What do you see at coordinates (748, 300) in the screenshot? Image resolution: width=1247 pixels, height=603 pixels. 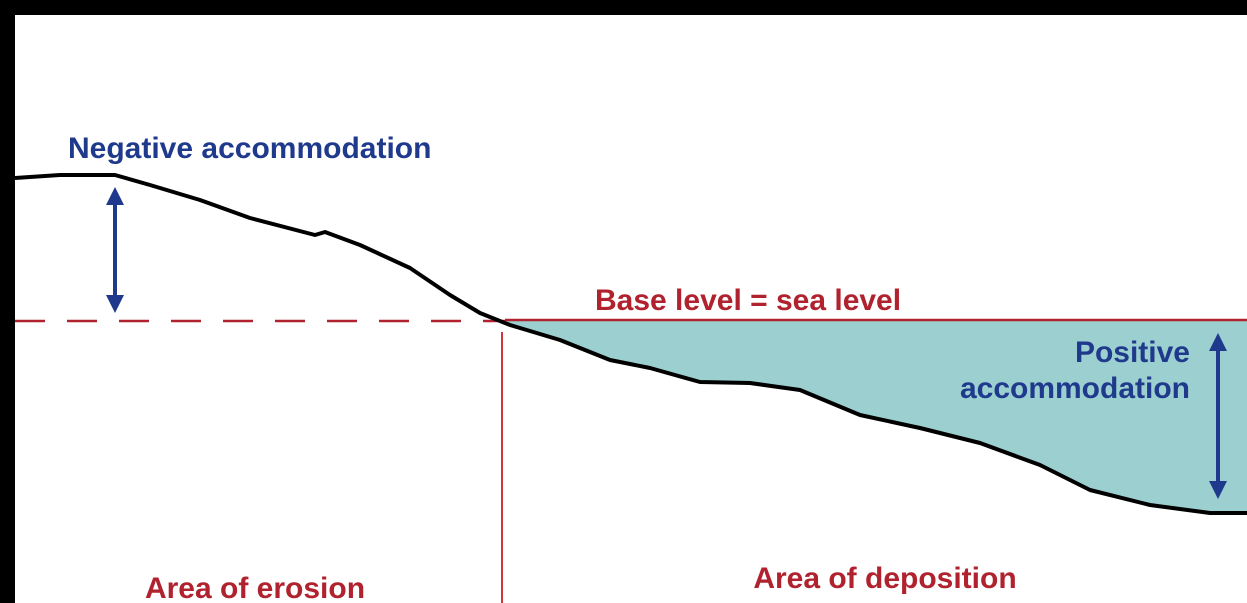 I see `base-level-label: Base level = sea level` at bounding box center [748, 300].